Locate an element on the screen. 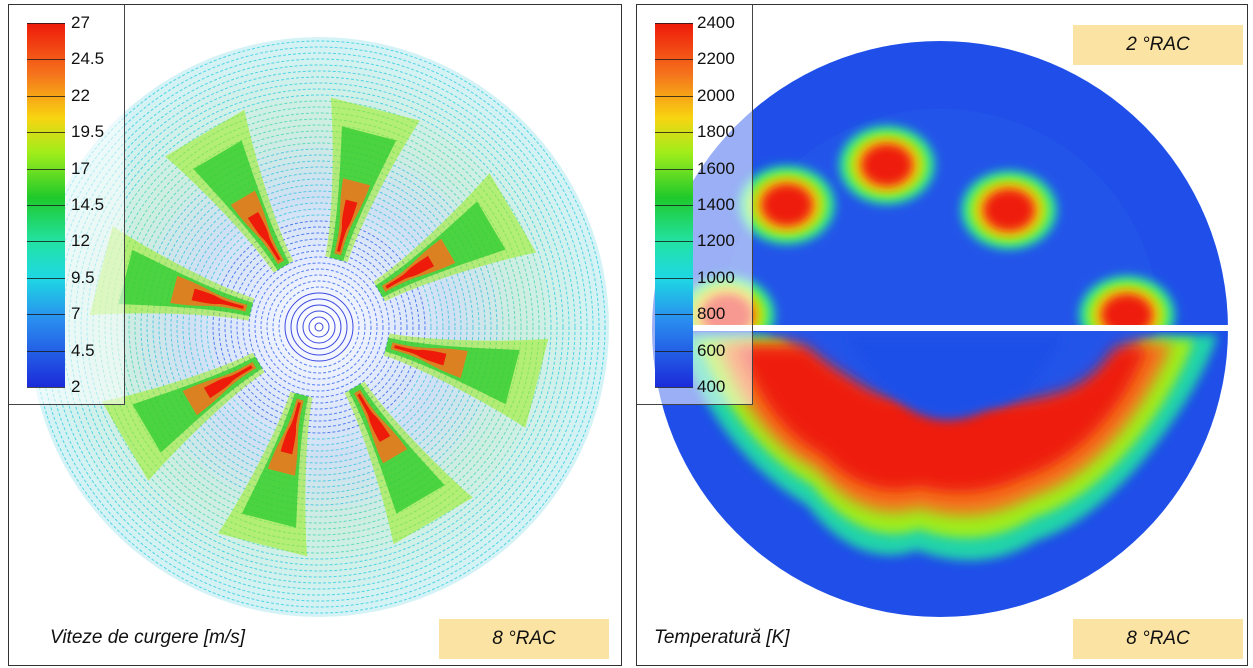  temperature-tick: 1800 is located at coordinates (716, 132).